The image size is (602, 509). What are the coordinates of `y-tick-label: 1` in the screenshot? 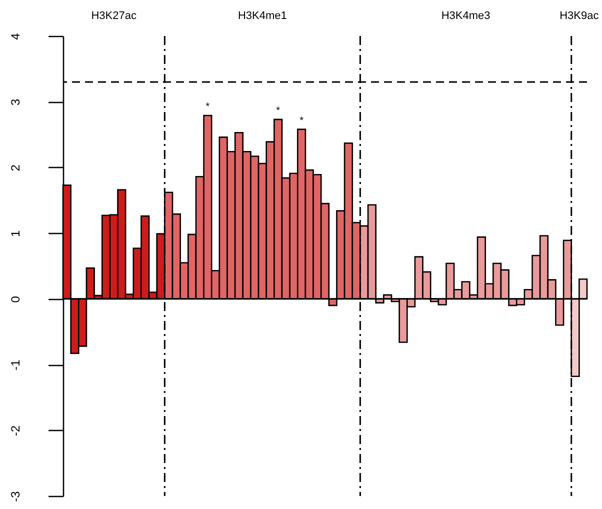 It's located at (15, 233).